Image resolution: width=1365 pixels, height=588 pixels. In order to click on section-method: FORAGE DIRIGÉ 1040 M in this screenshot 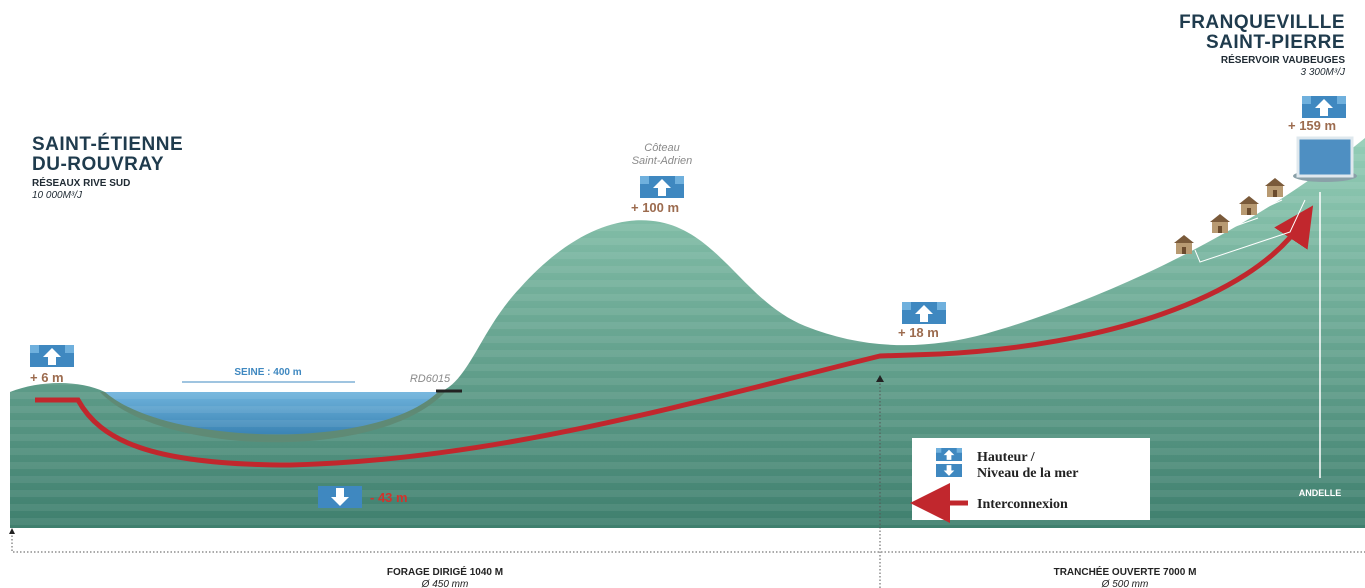, I will do `click(445, 571)`.